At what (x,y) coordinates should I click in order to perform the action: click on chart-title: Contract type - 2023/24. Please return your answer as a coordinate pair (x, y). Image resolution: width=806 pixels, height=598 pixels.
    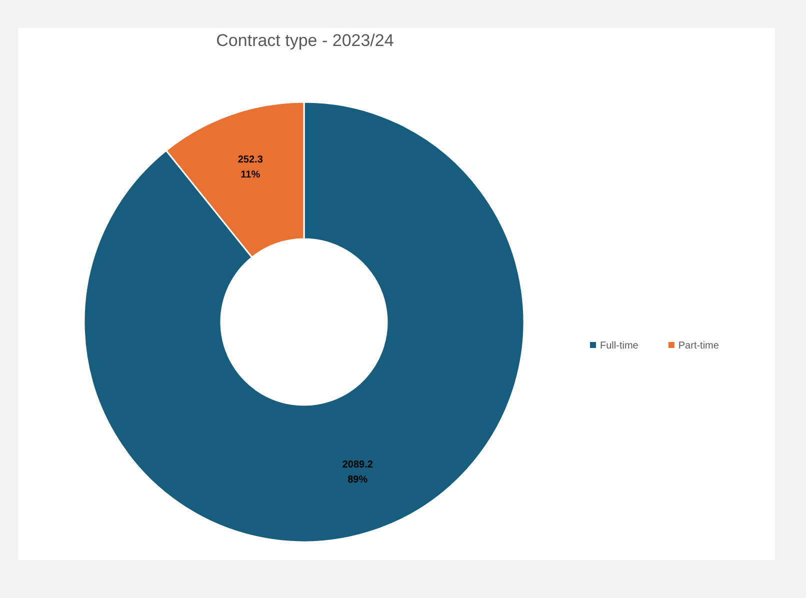
    Looking at the image, I should click on (305, 40).